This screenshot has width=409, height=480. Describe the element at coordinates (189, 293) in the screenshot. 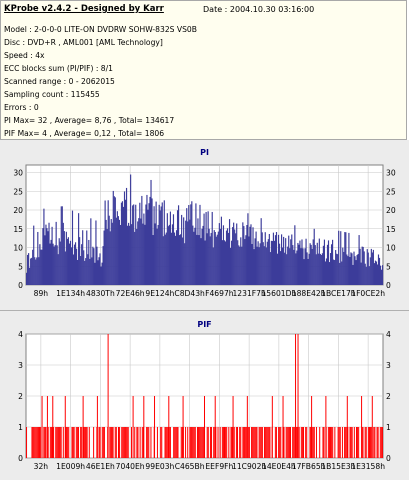

I see `pi-xtick: C8D43h` at that location.